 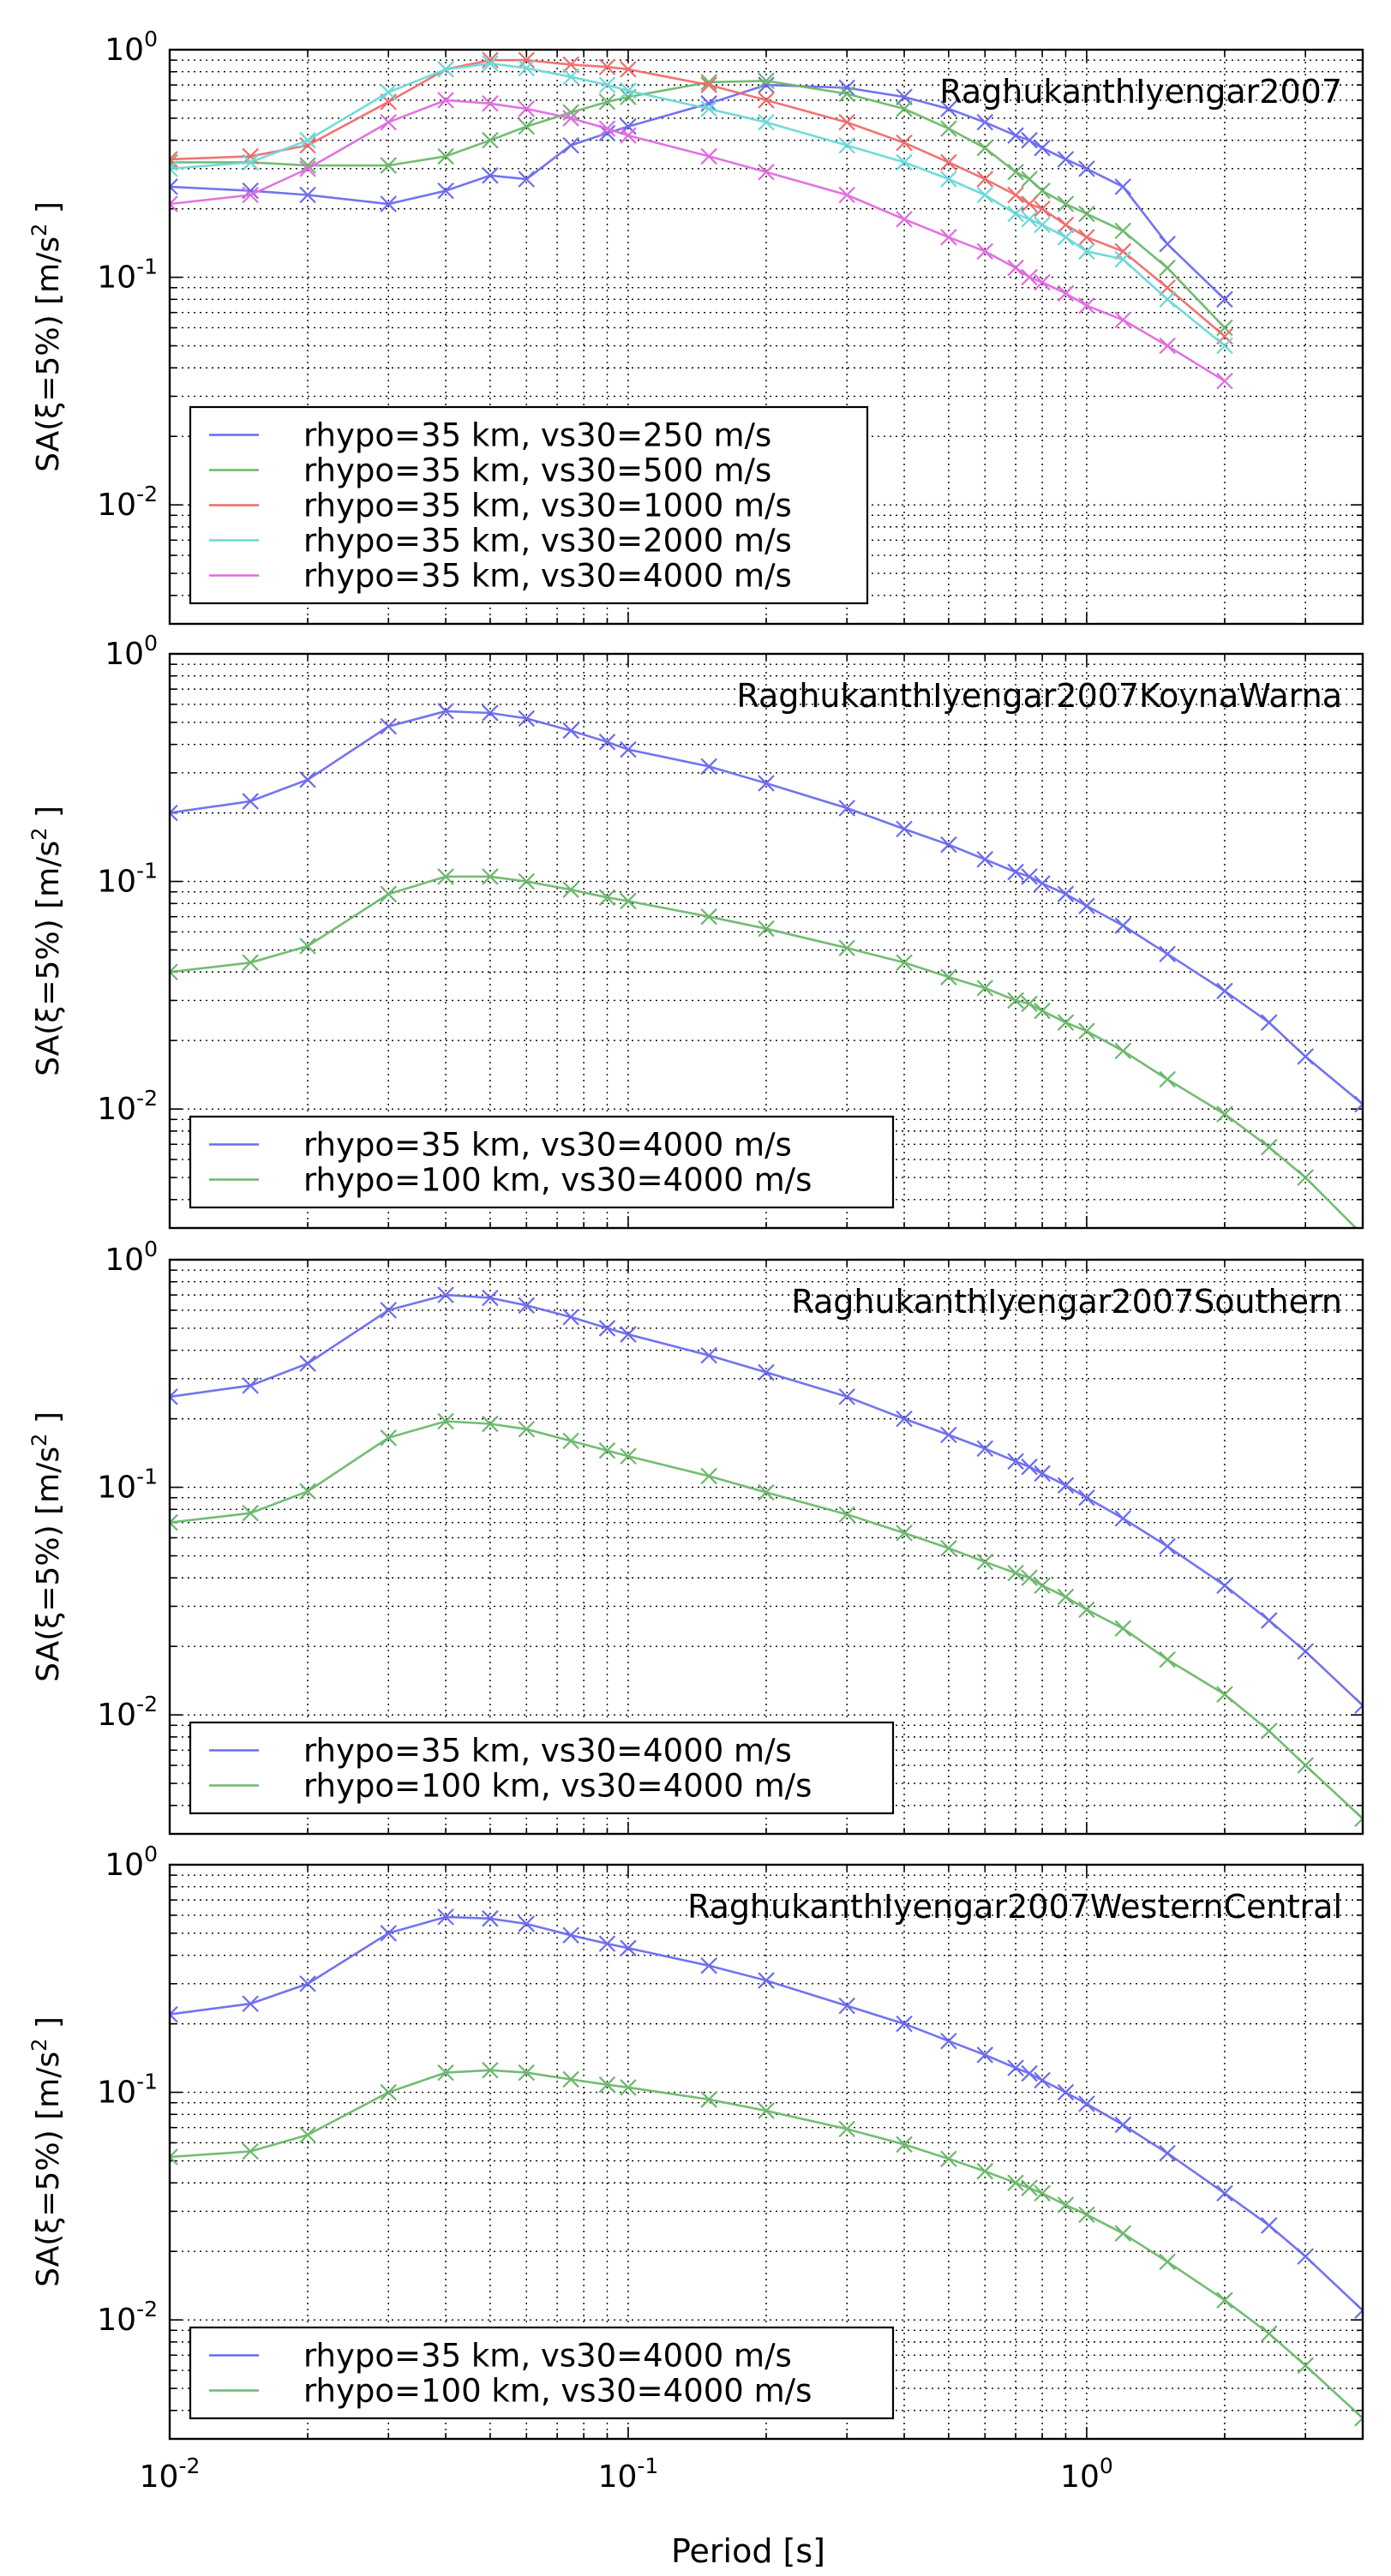 What do you see at coordinates (1039, 696) in the screenshot?
I see `panel-title: RaghukanthIyengar2007KoynaWarna` at bounding box center [1039, 696].